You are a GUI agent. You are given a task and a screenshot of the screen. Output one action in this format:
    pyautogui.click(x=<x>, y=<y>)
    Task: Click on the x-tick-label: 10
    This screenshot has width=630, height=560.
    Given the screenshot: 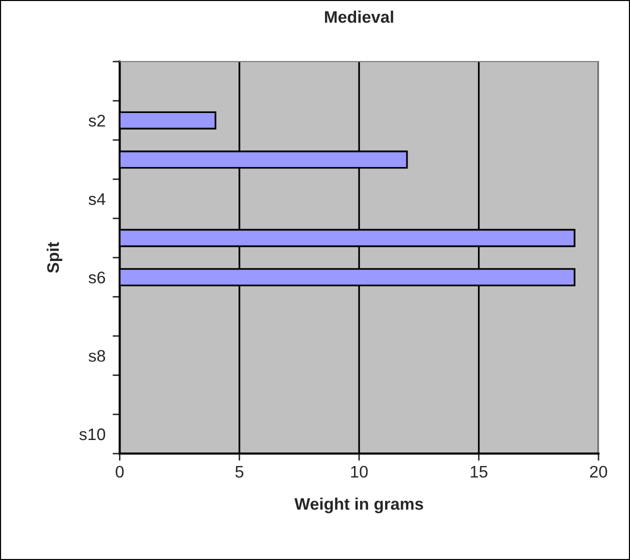 What is the action you would take?
    pyautogui.click(x=359, y=472)
    